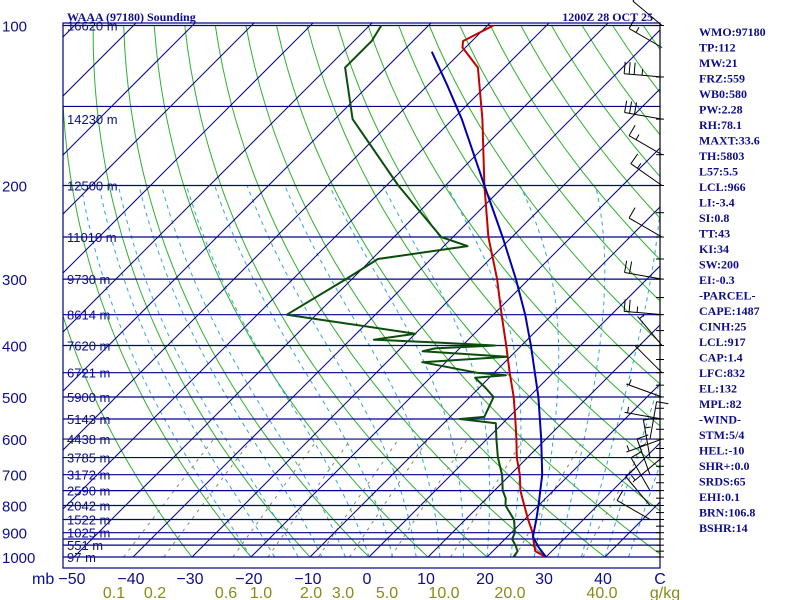  I want to click on stability-index-item: LFC:832, so click(722, 373).